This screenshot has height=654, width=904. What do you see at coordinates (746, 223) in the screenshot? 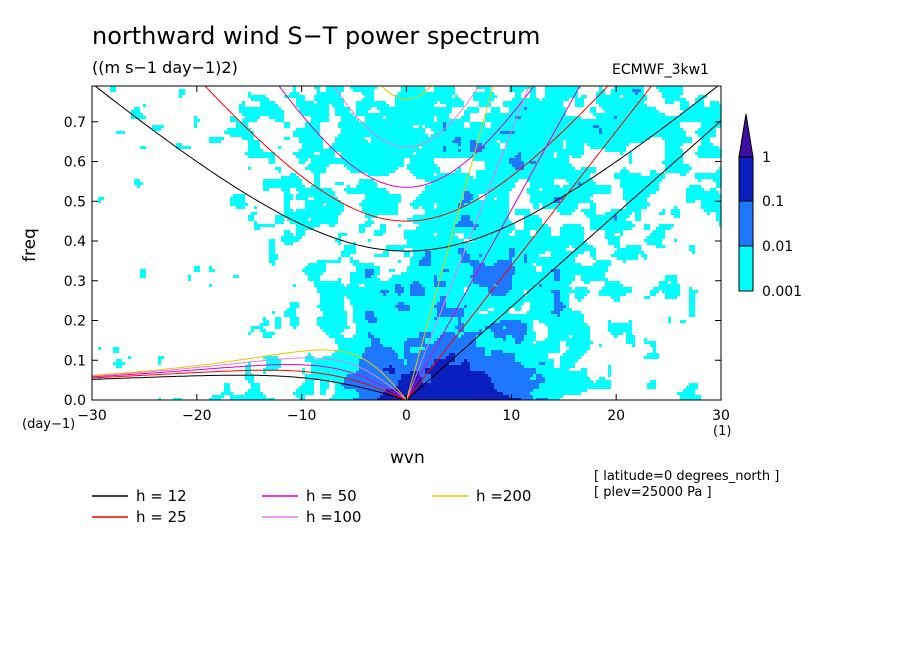
I see `colorbar-segment` at bounding box center [746, 223].